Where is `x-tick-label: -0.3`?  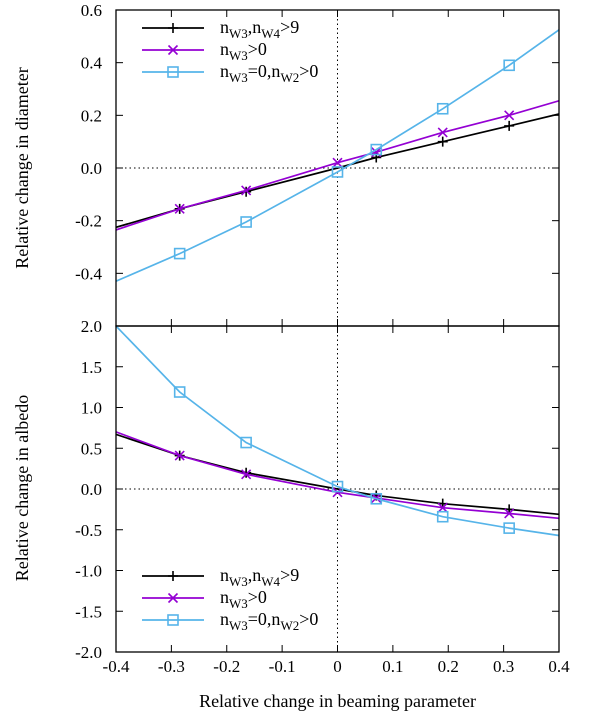 x-tick-label: -0.3 is located at coordinates (171, 666).